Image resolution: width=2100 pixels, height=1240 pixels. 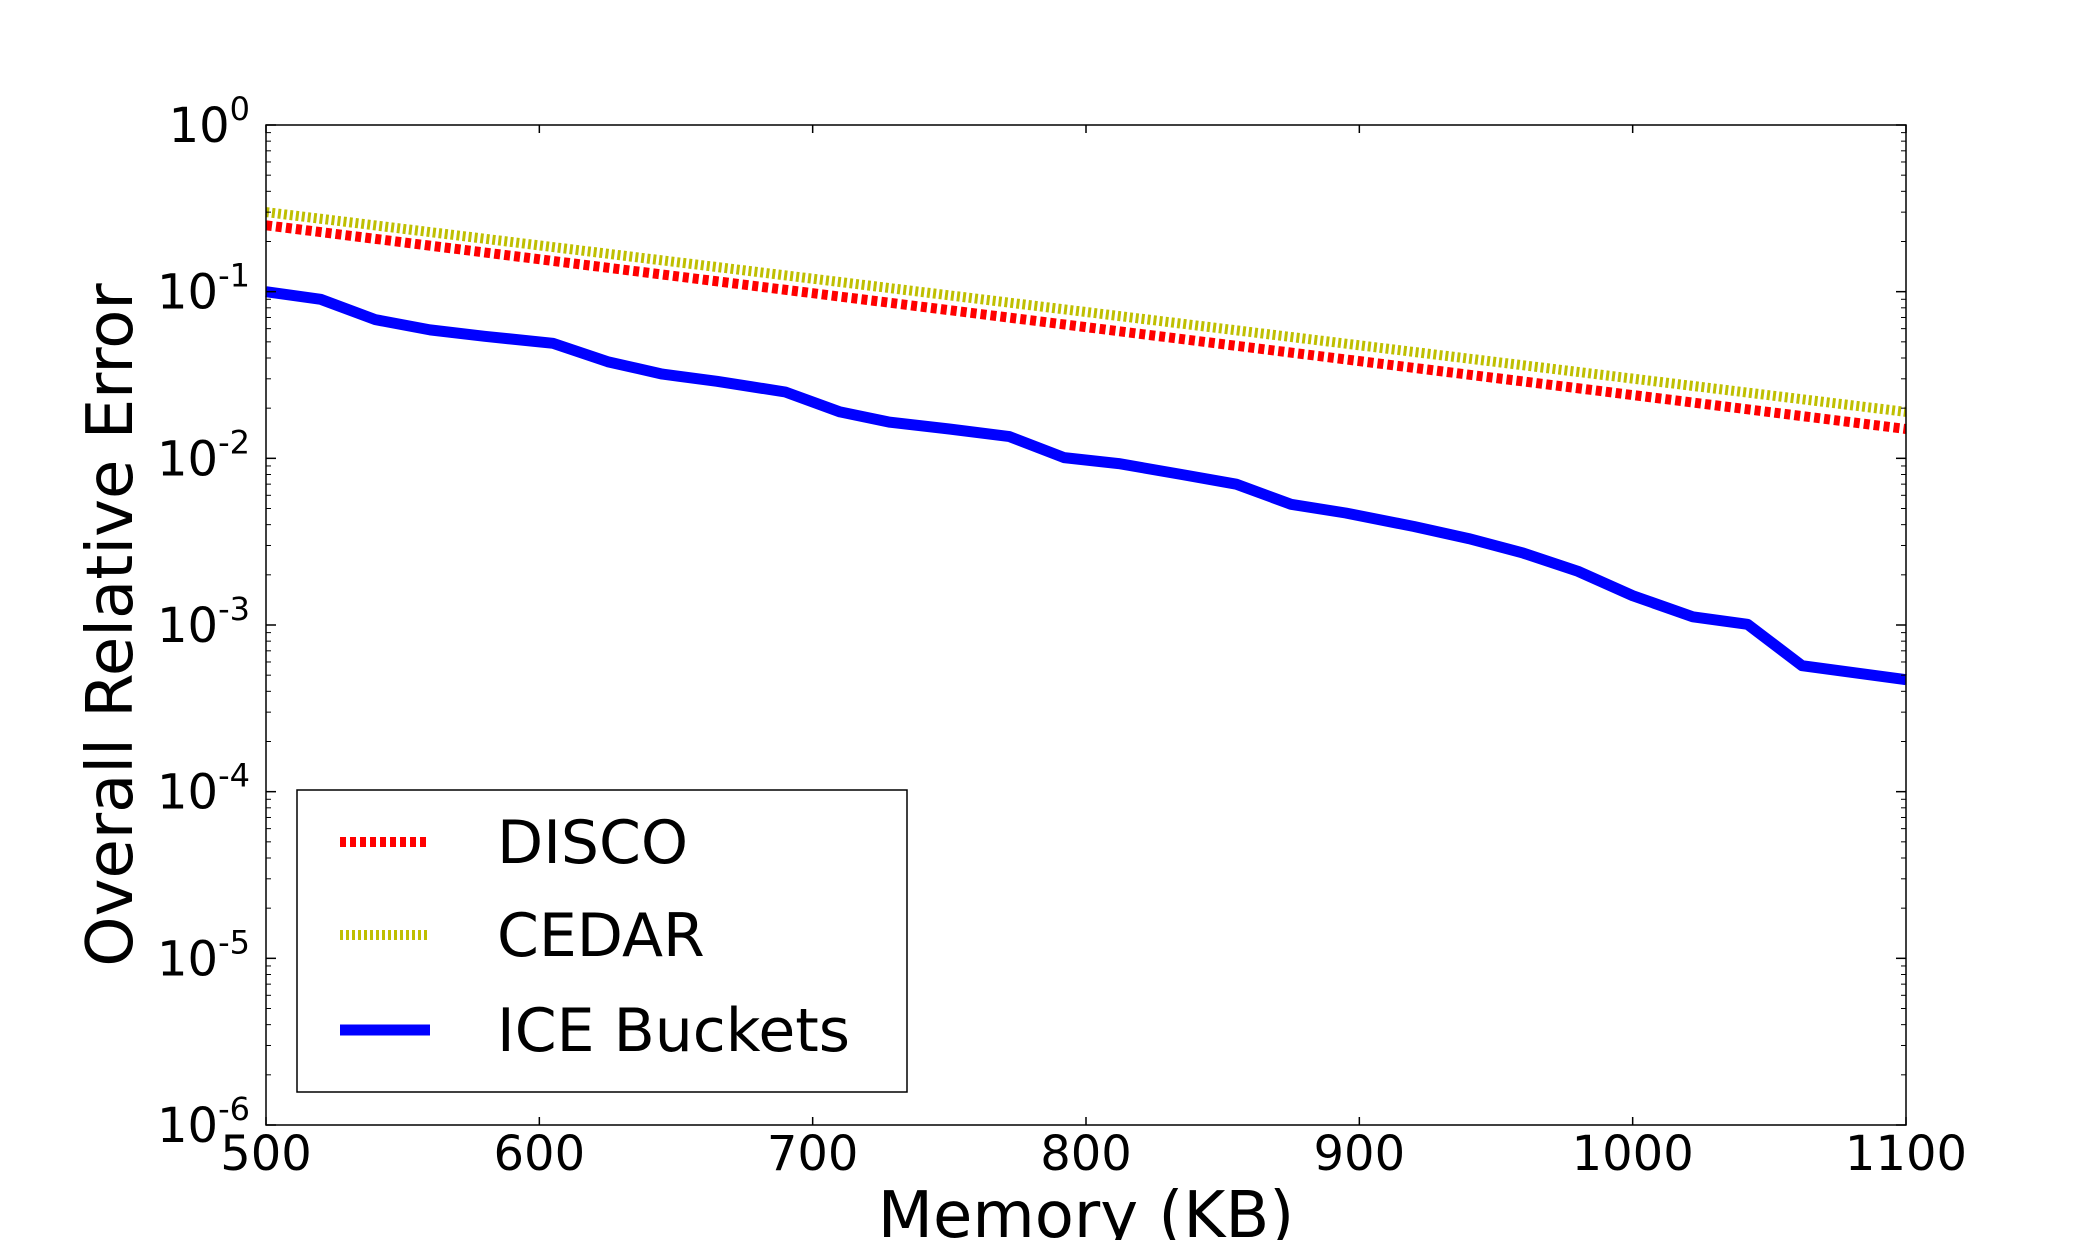 What do you see at coordinates (1086, 312) in the screenshot?
I see `series-line-cedar` at bounding box center [1086, 312].